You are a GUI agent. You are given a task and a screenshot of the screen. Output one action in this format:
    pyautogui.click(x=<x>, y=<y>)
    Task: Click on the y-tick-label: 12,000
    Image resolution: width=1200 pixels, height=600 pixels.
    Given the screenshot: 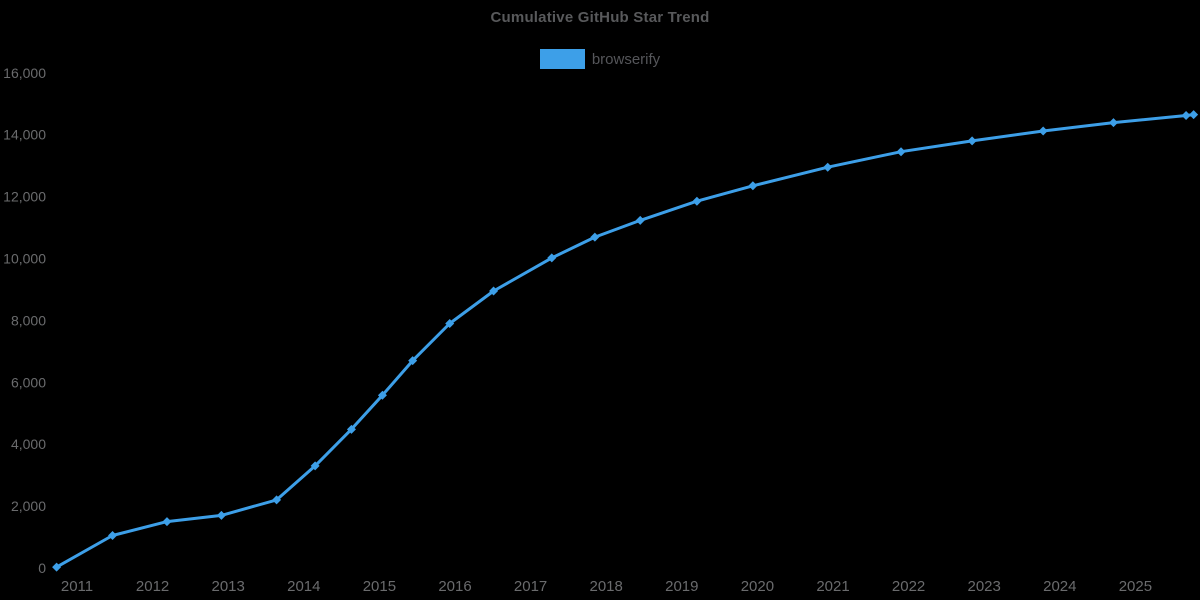 What is the action you would take?
    pyautogui.click(x=24, y=197)
    